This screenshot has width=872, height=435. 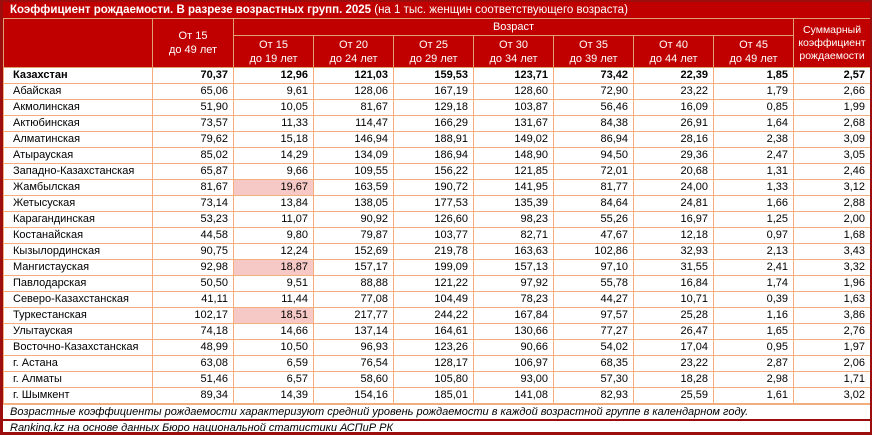 What do you see at coordinates (593, 251) in the screenshot?
I see `value-cell: 102,86` at bounding box center [593, 251].